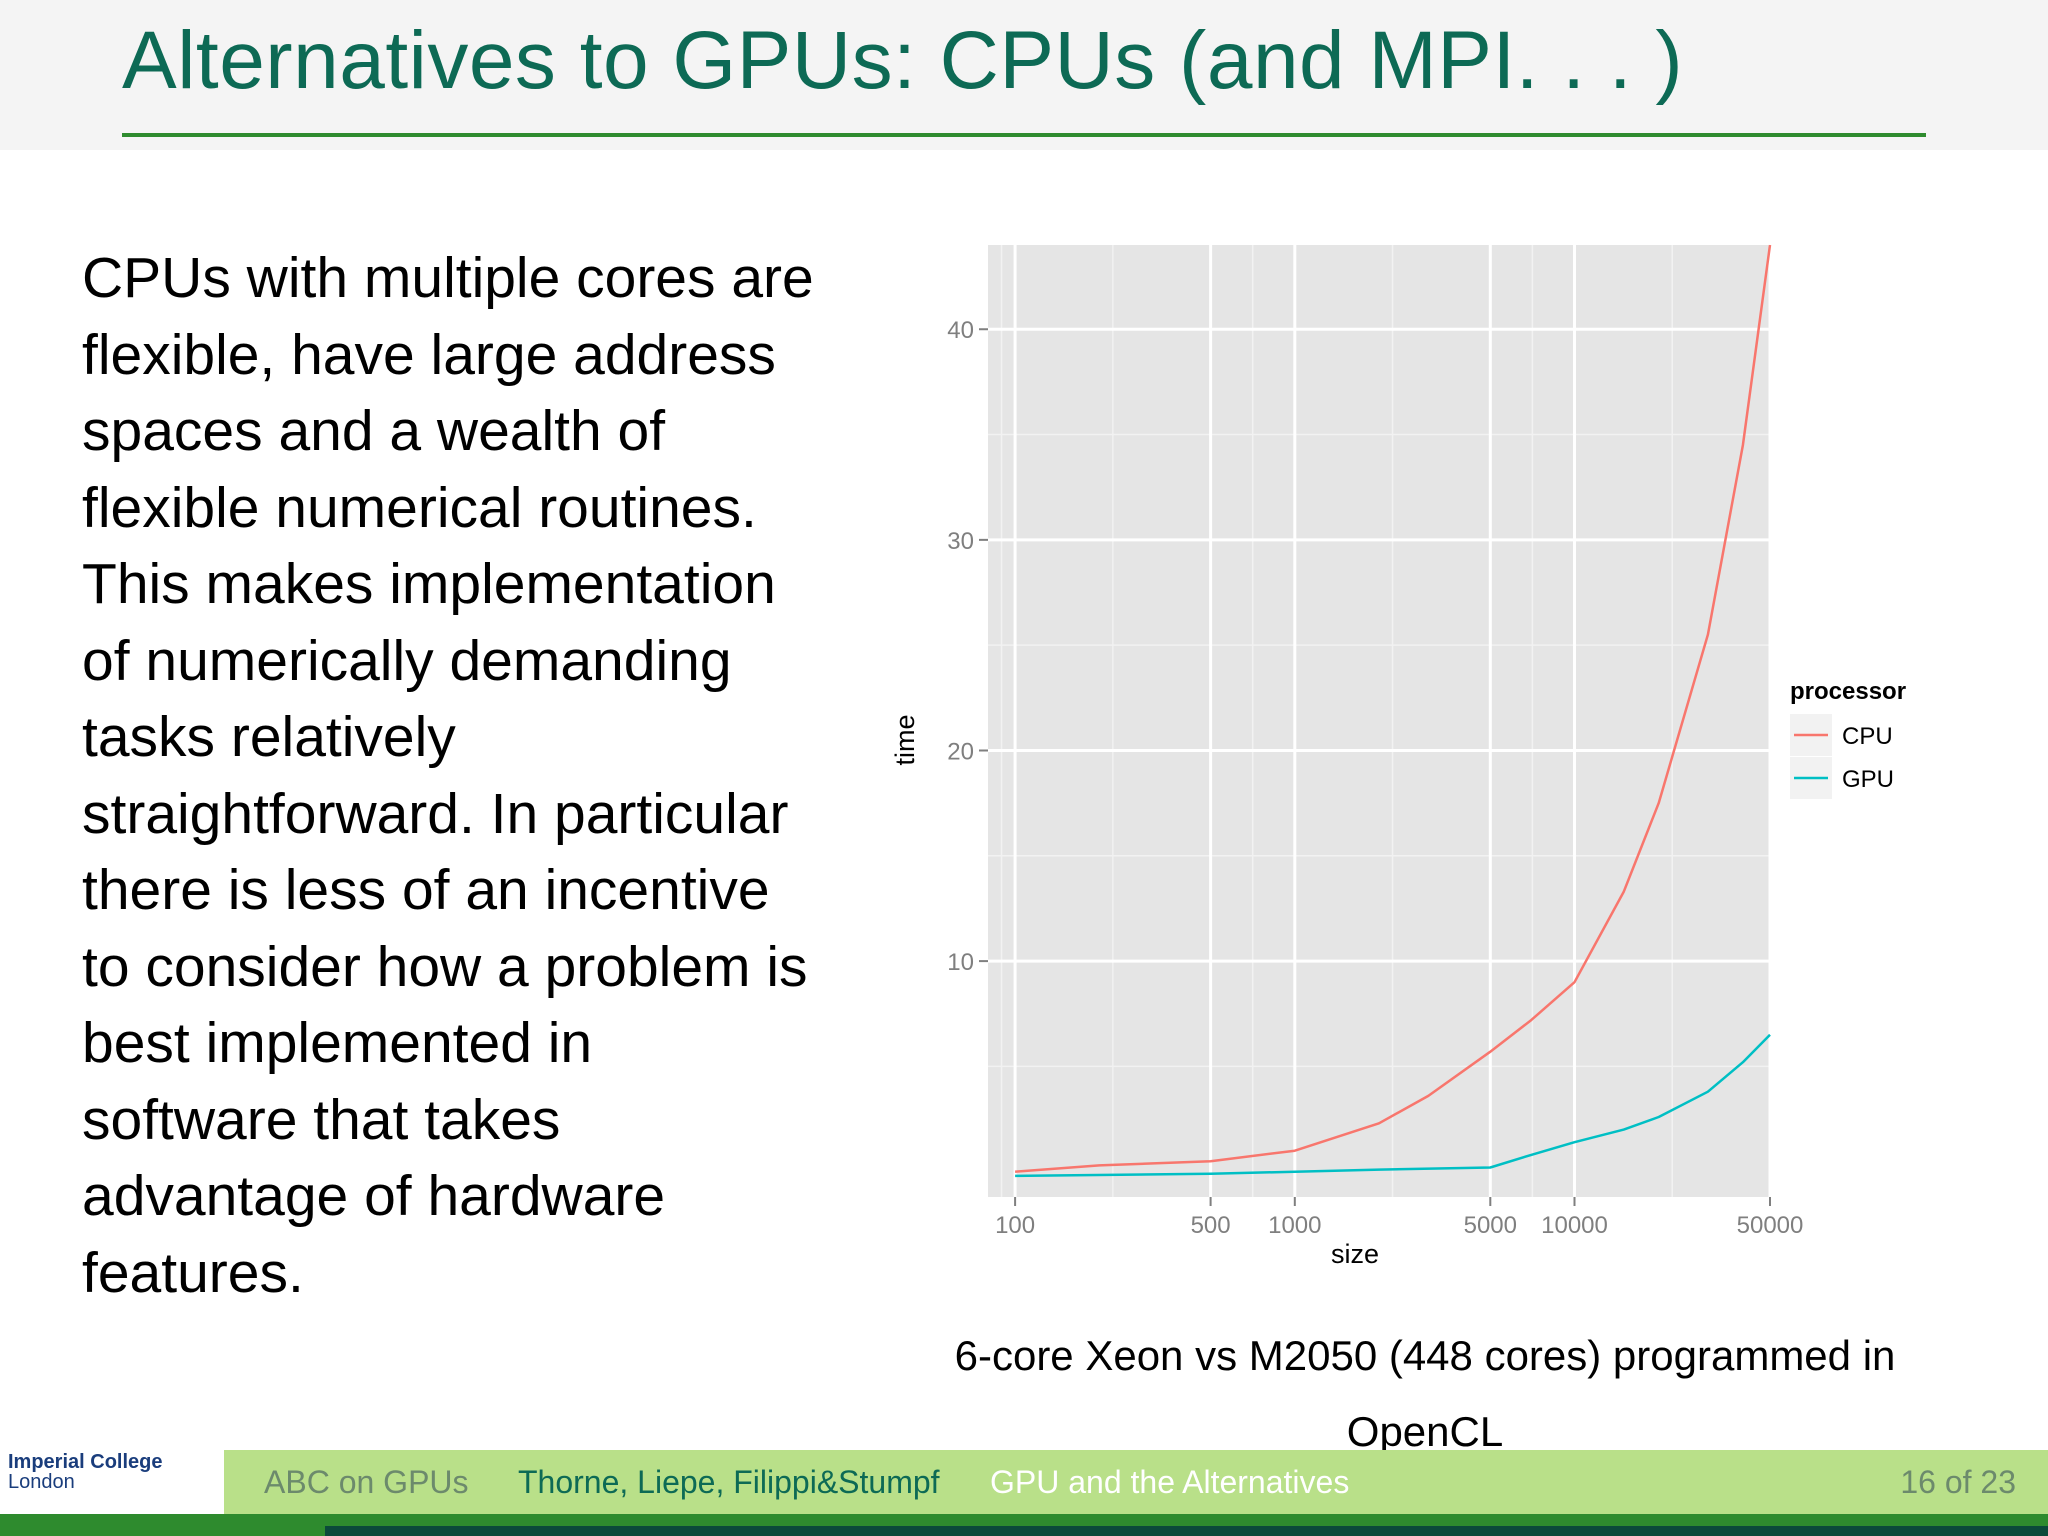 The height and width of the screenshot is (1536, 2048). I want to click on y-axis-title: time, so click(905, 739).